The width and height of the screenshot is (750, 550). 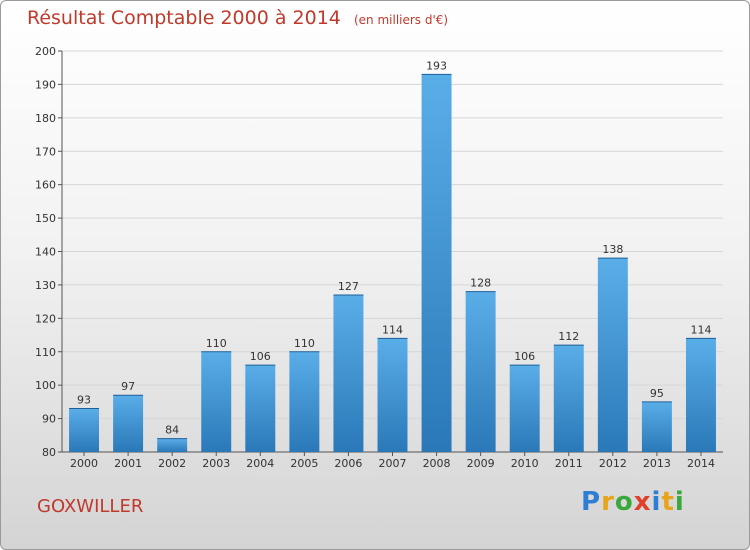 What do you see at coordinates (84, 463) in the screenshot?
I see `x-tick-label: 2000` at bounding box center [84, 463].